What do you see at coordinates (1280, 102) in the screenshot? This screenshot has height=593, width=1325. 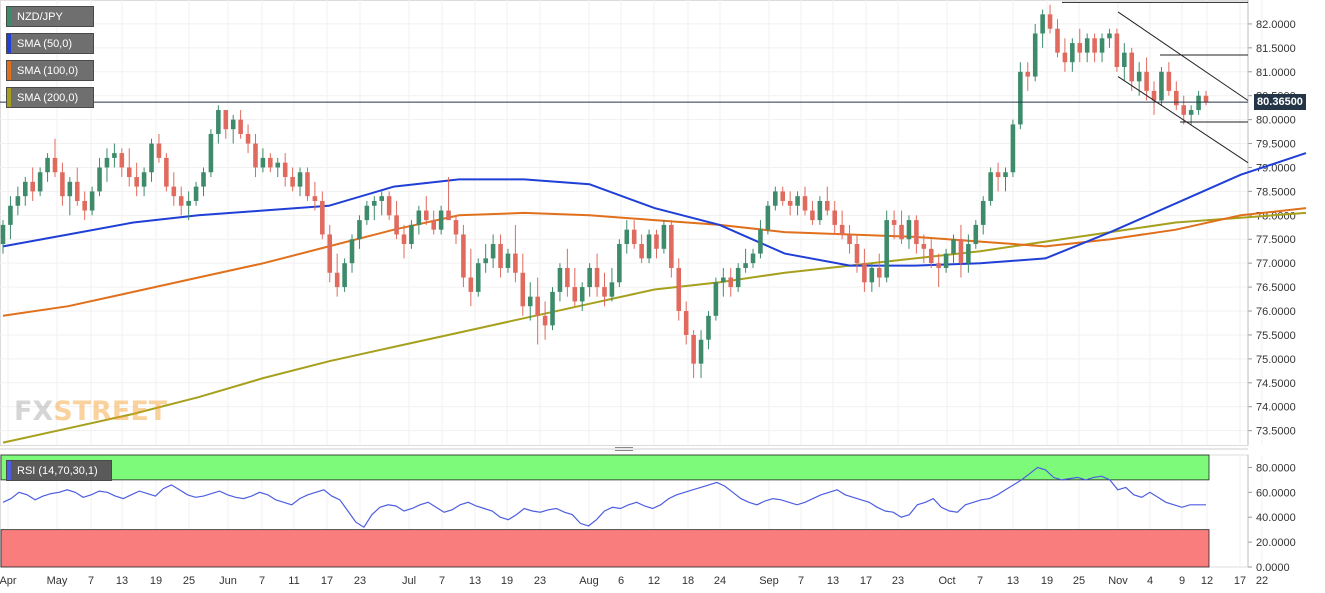 I see `last-price-badge: 80.36500` at bounding box center [1280, 102].